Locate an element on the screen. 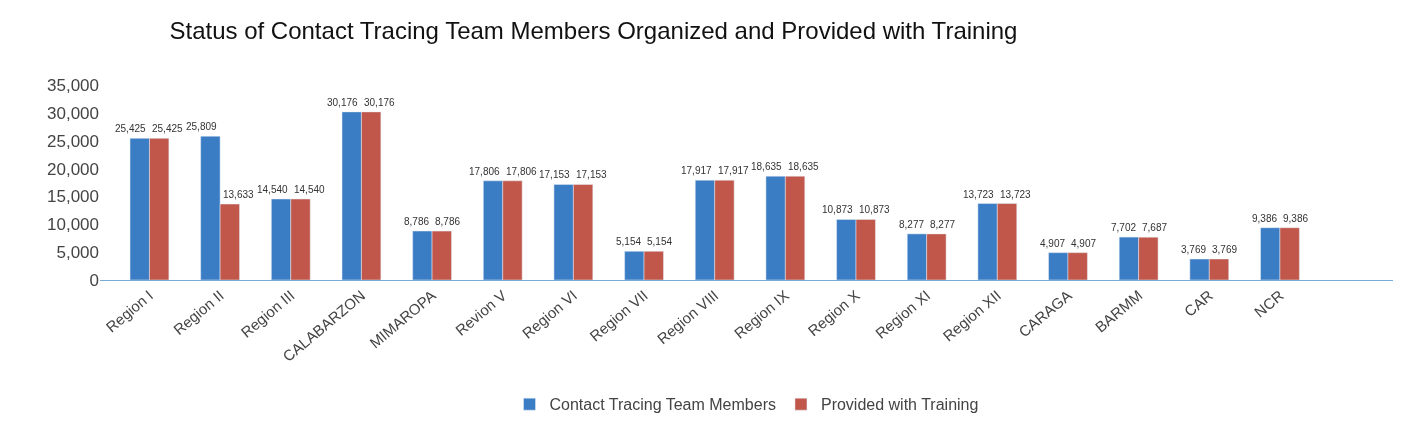  data-label: 7,702 is located at coordinates (1124, 227).